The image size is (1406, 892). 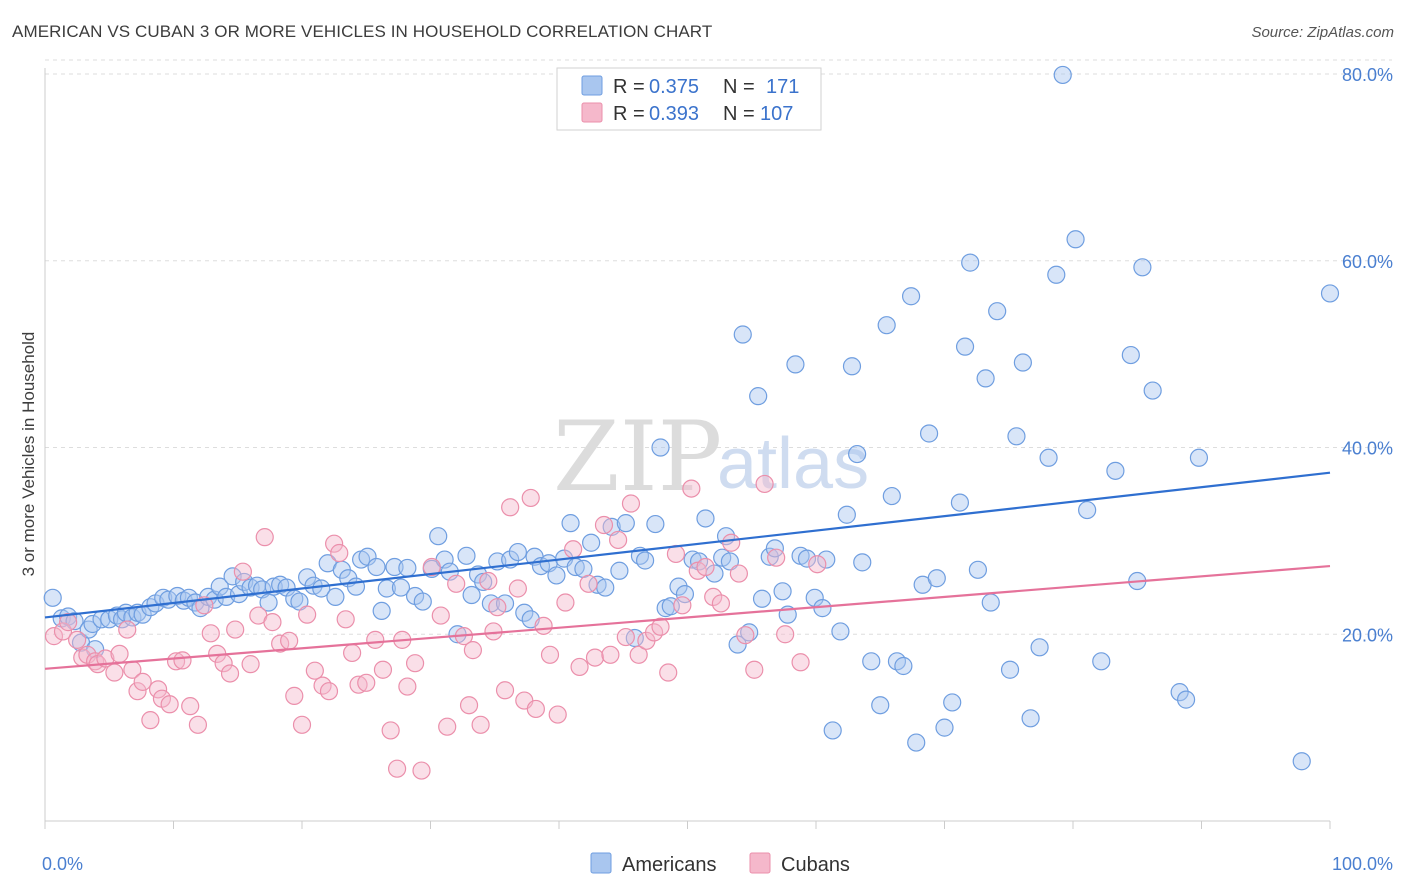 I want to click on x-tick-label-min: 0.0%, so click(x=62, y=864).